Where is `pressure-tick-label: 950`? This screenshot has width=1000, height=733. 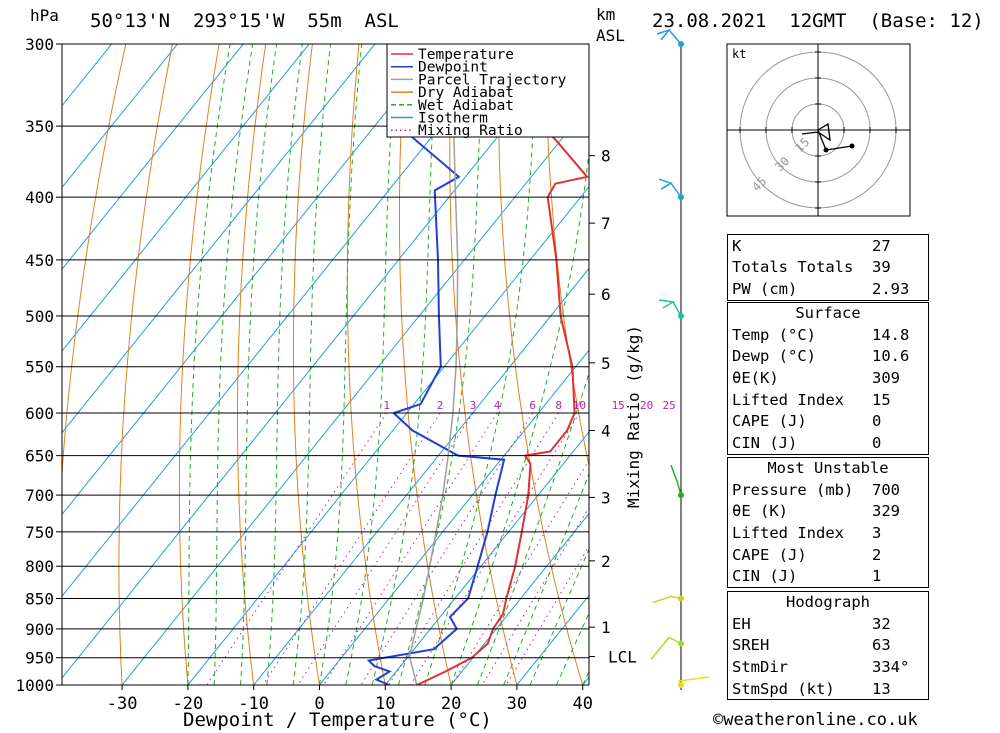
pressure-tick-label: 950 is located at coordinates (39, 658).